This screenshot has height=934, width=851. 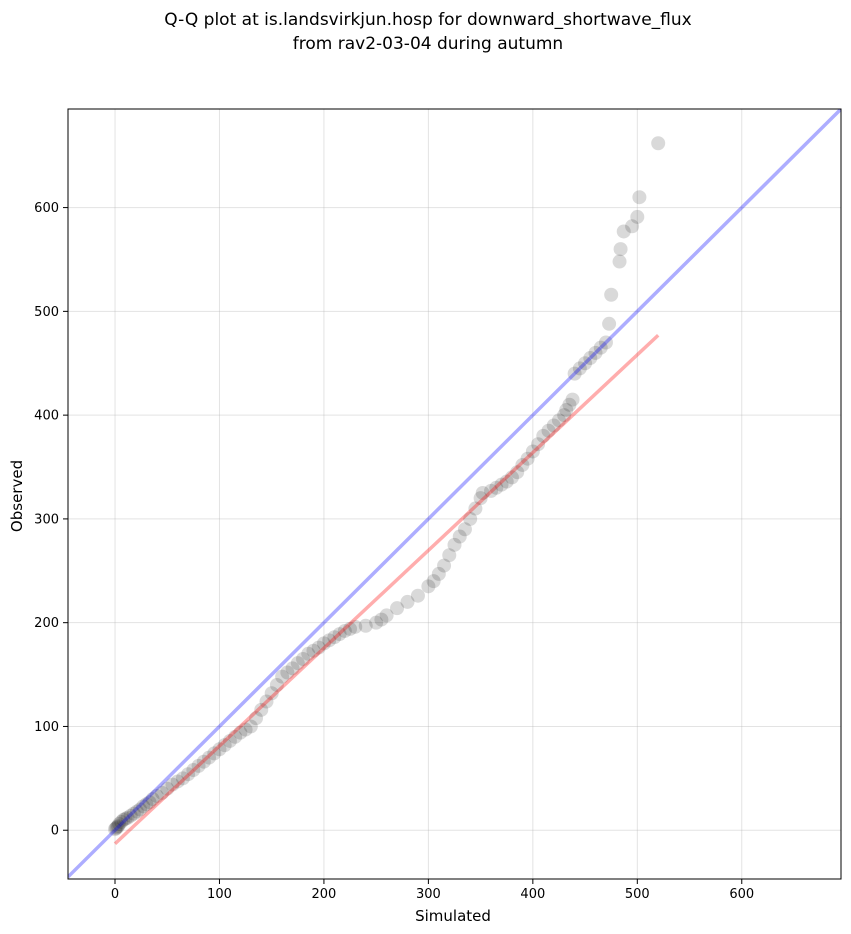 What do you see at coordinates (46, 208) in the screenshot?
I see `y-tick-label: 600` at bounding box center [46, 208].